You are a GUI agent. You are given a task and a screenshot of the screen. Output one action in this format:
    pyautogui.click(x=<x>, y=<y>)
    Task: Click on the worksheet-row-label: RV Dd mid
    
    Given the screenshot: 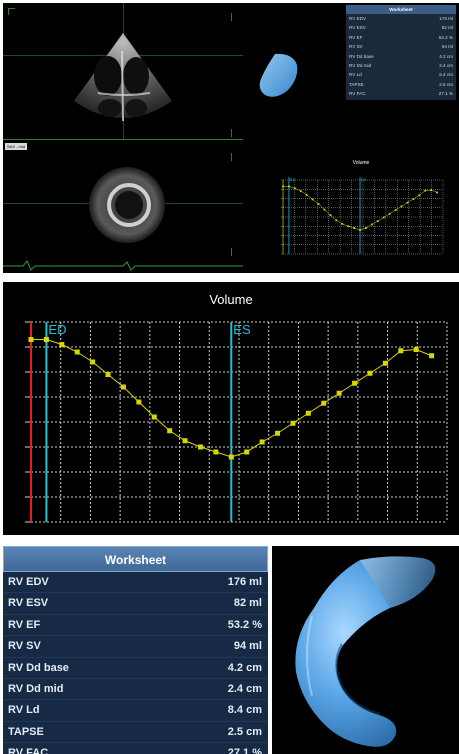 What is the action you would take?
    pyautogui.click(x=36, y=688)
    